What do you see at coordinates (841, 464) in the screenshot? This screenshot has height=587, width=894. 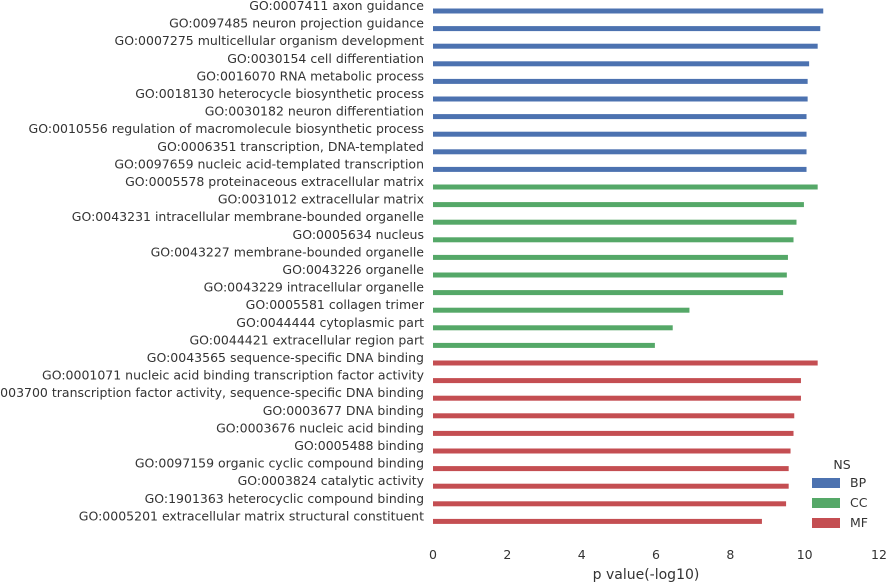 I see `legend-title: NS` at bounding box center [841, 464].